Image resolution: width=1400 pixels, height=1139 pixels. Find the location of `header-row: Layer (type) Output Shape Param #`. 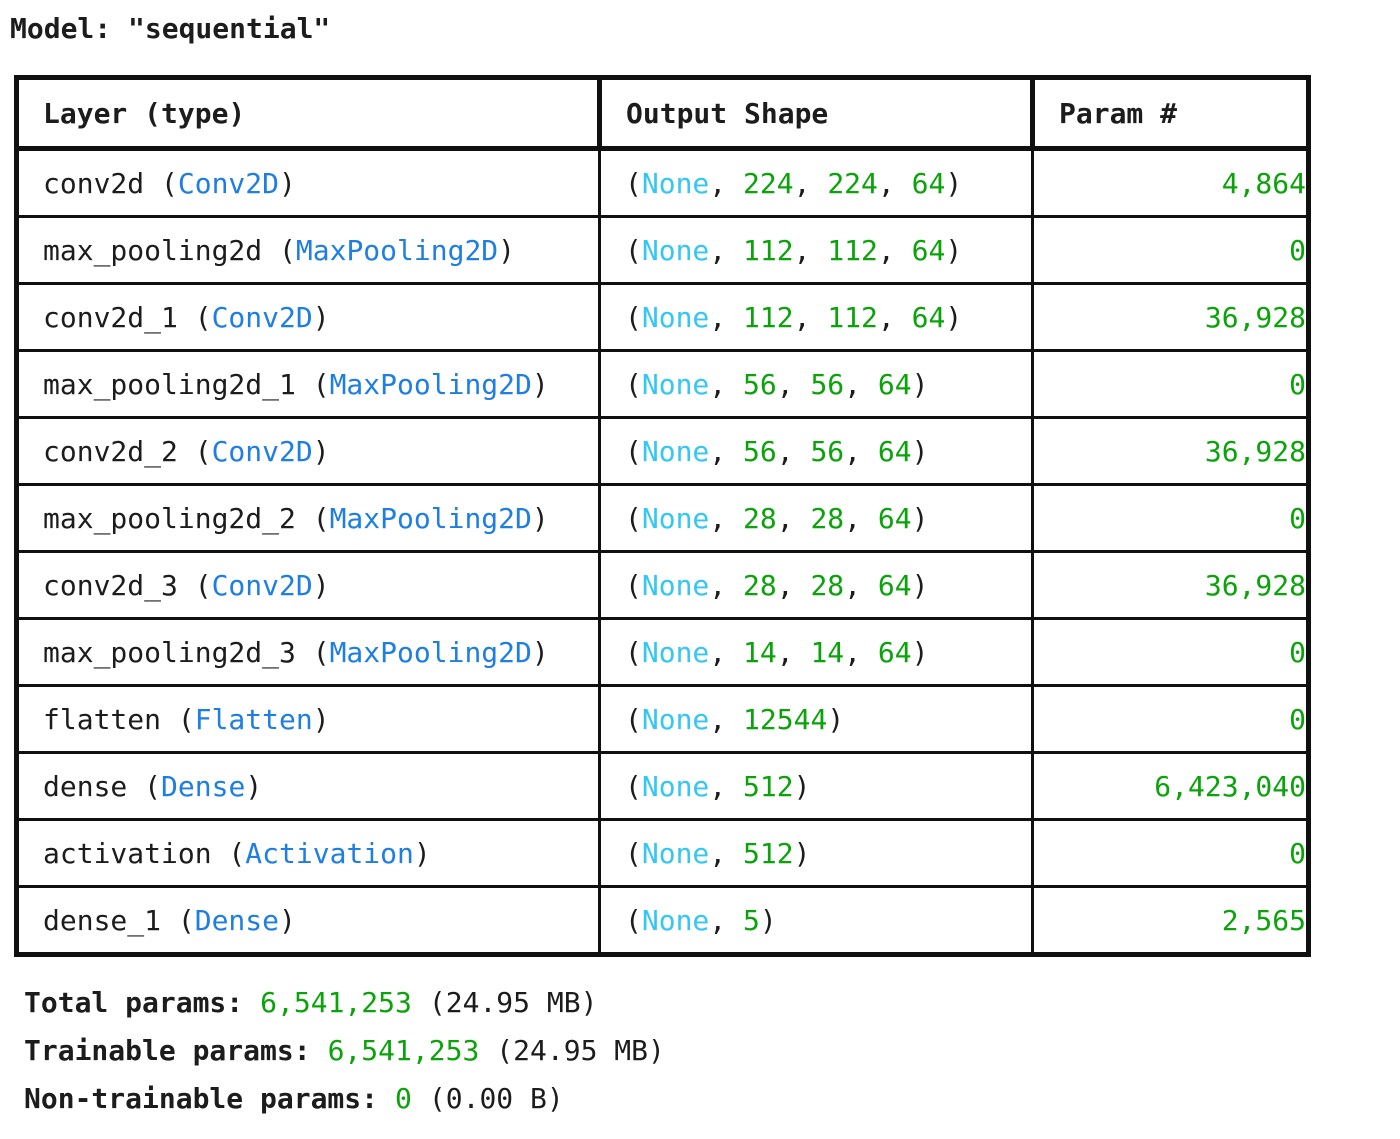

header-row: Layer (type) Output Shape Param # is located at coordinates (662, 114).